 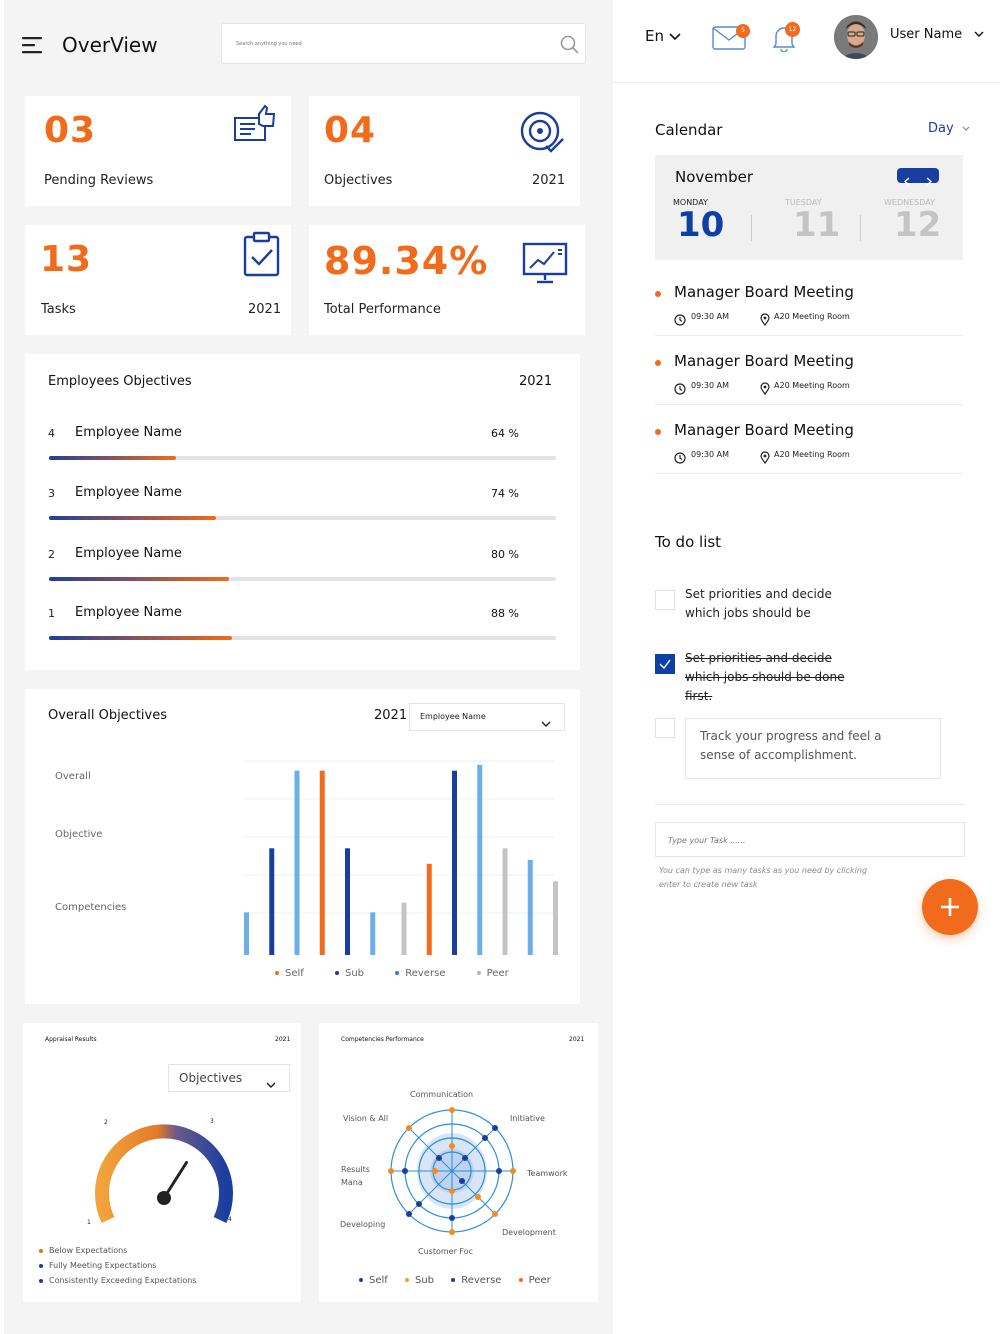 What do you see at coordinates (453, 716) in the screenshot?
I see `employee-select-value: Employee Name` at bounding box center [453, 716].